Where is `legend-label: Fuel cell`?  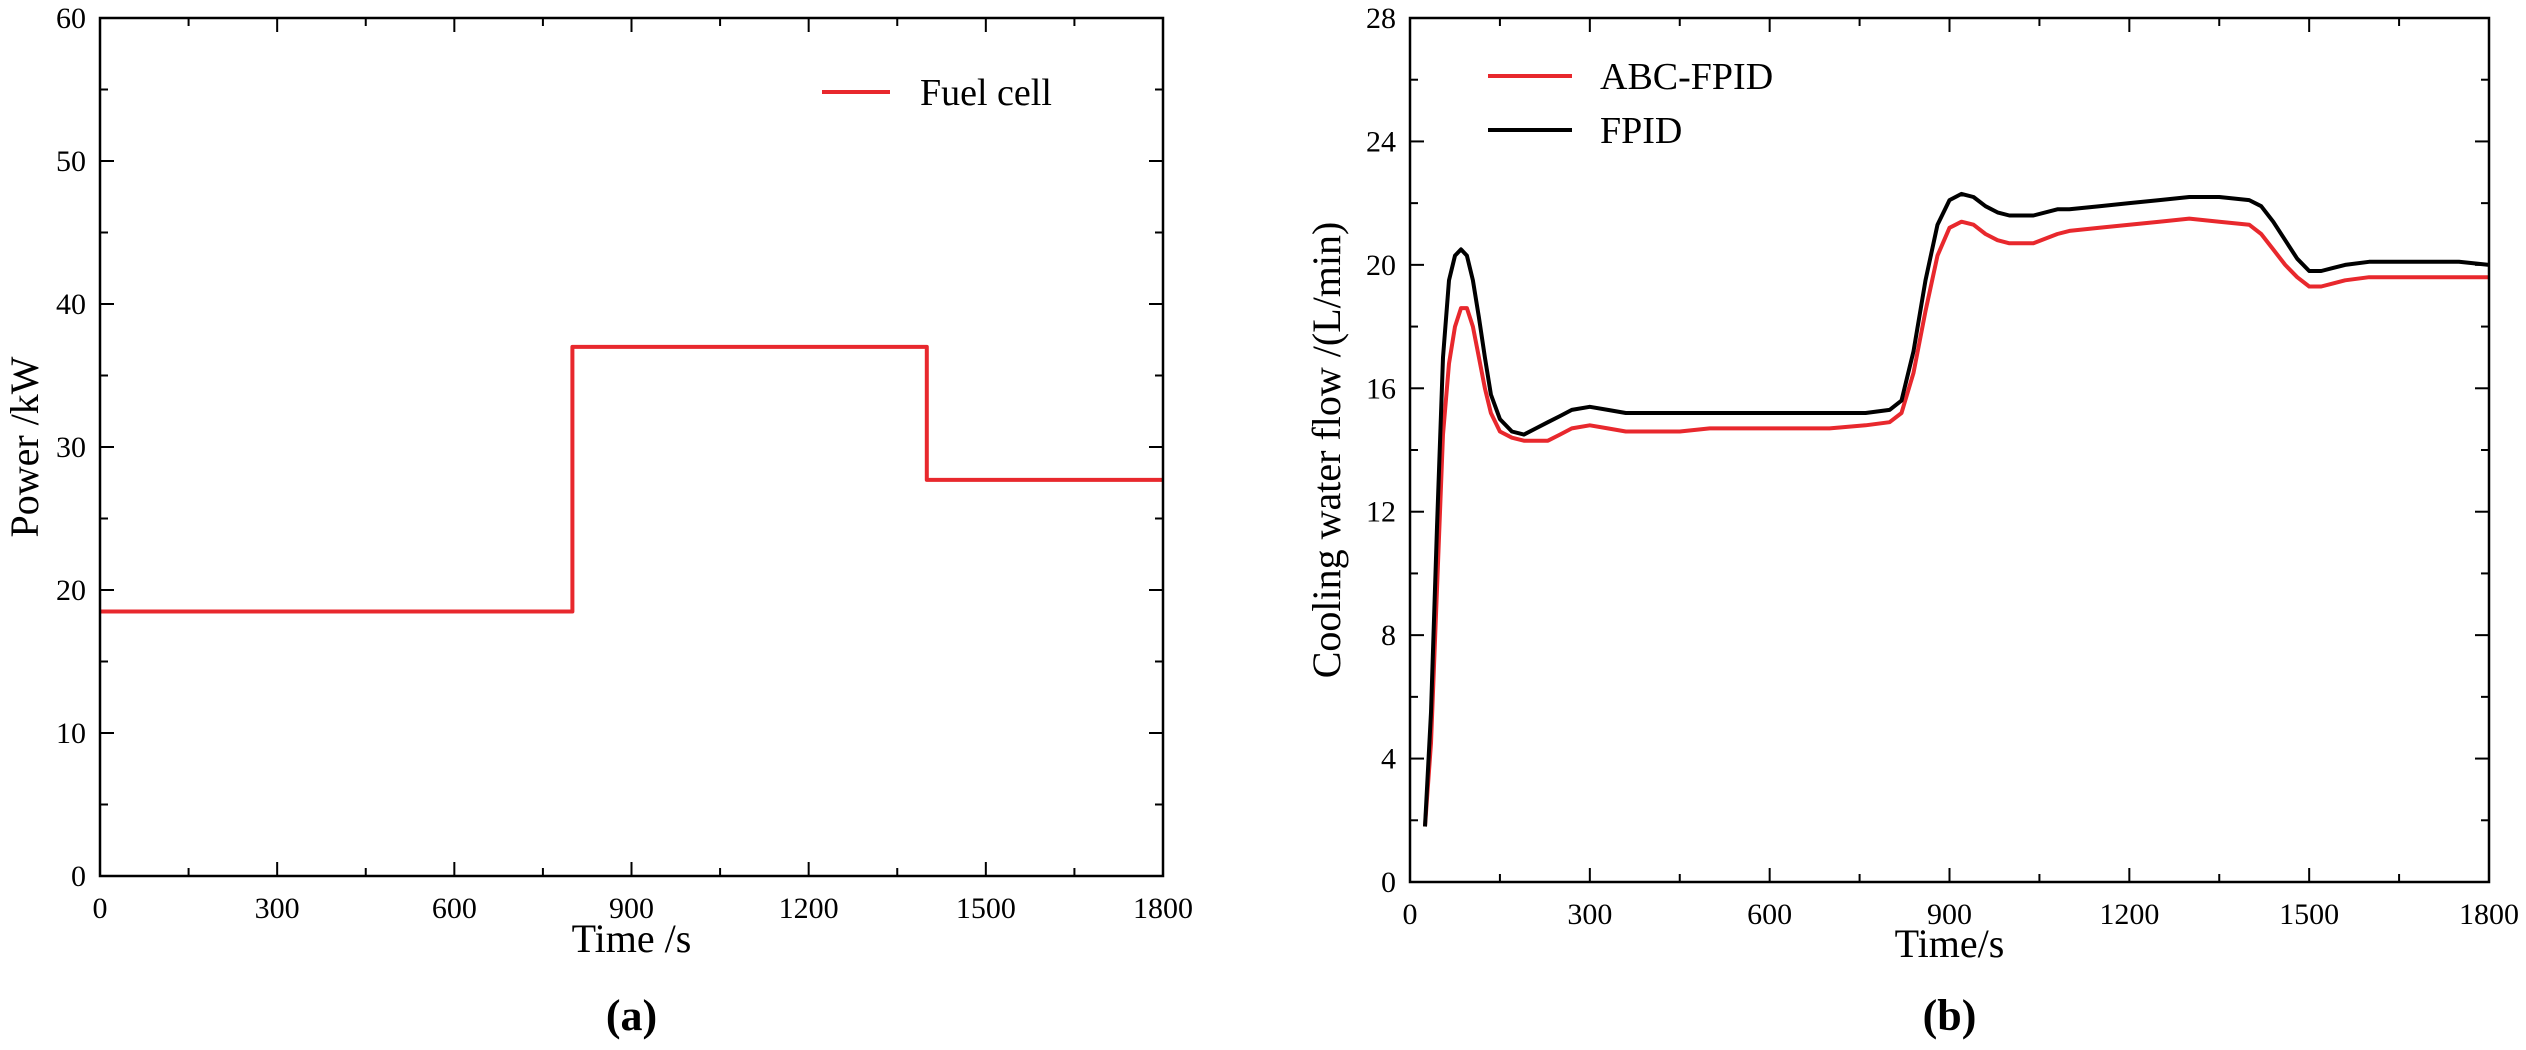 legend-label: Fuel cell is located at coordinates (986, 93).